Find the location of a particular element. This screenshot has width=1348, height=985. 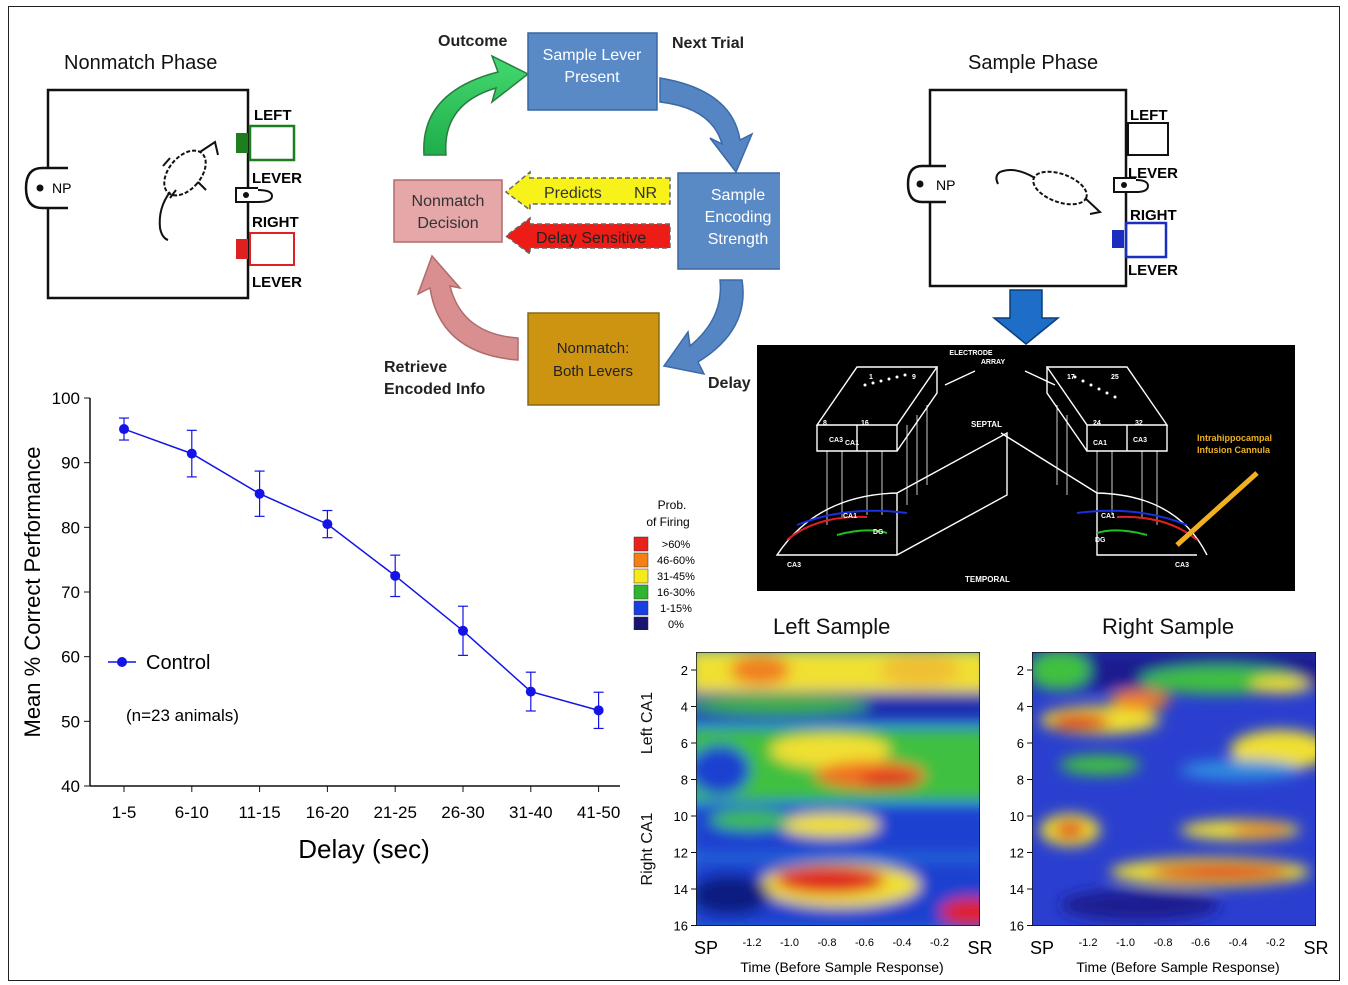

heatmap-xlabel: Time (Before Sample Response) is located at coordinates (841, 967).